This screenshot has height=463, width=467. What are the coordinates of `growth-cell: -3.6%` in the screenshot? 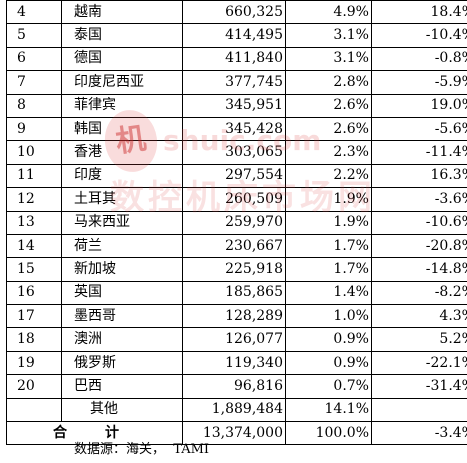 It's located at (419, 199).